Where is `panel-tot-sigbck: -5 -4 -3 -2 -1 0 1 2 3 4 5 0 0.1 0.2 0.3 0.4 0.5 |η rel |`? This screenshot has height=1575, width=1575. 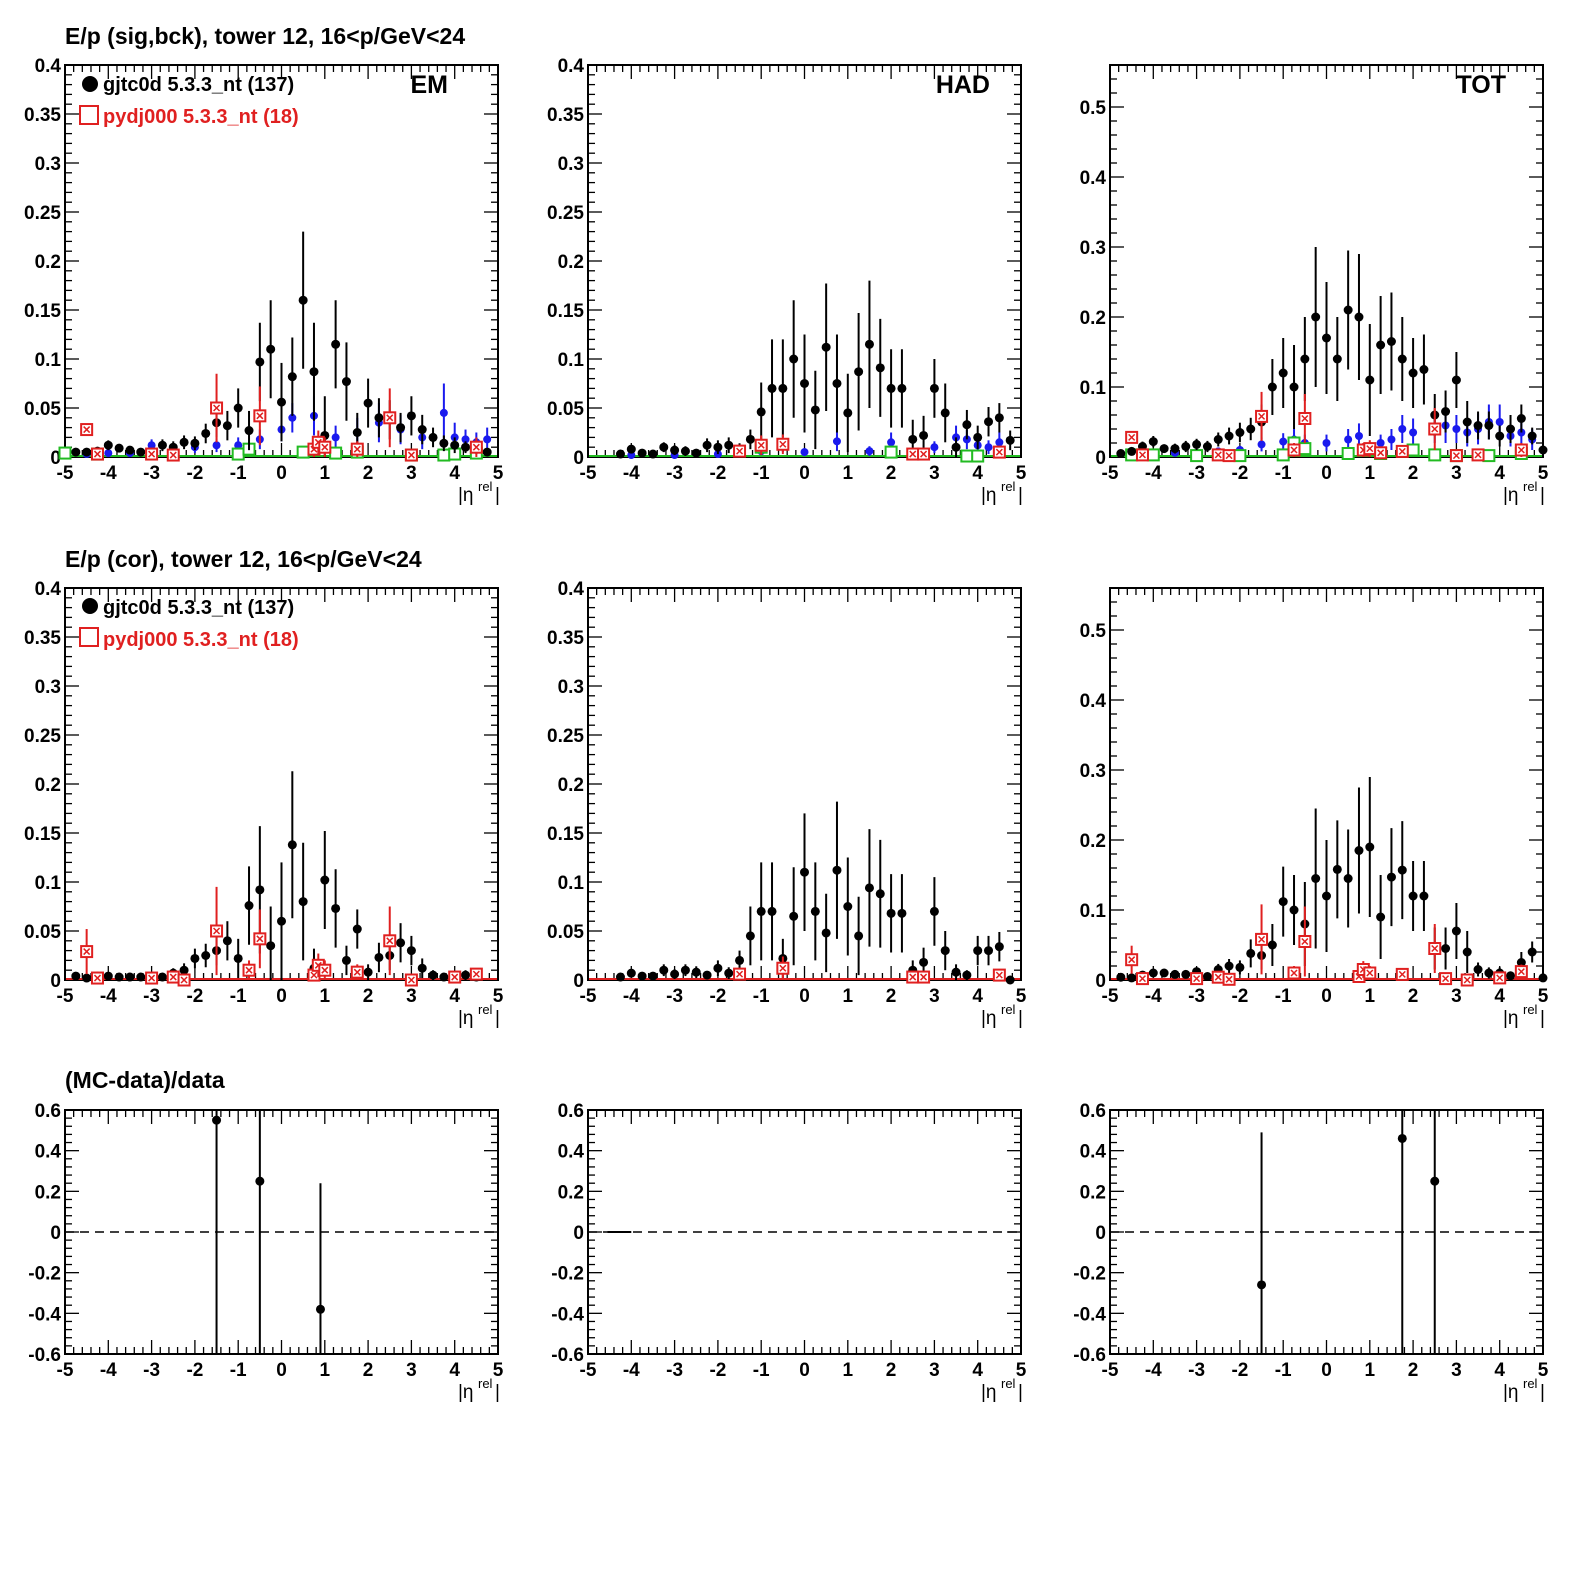
panel-tot-sigbck: -5 -4 -3 -2 -1 0 1 2 3 4 5 0 0.1 0.2 0.3 0.4 0.5 |η rel | is located at coordinates (1314, 285).